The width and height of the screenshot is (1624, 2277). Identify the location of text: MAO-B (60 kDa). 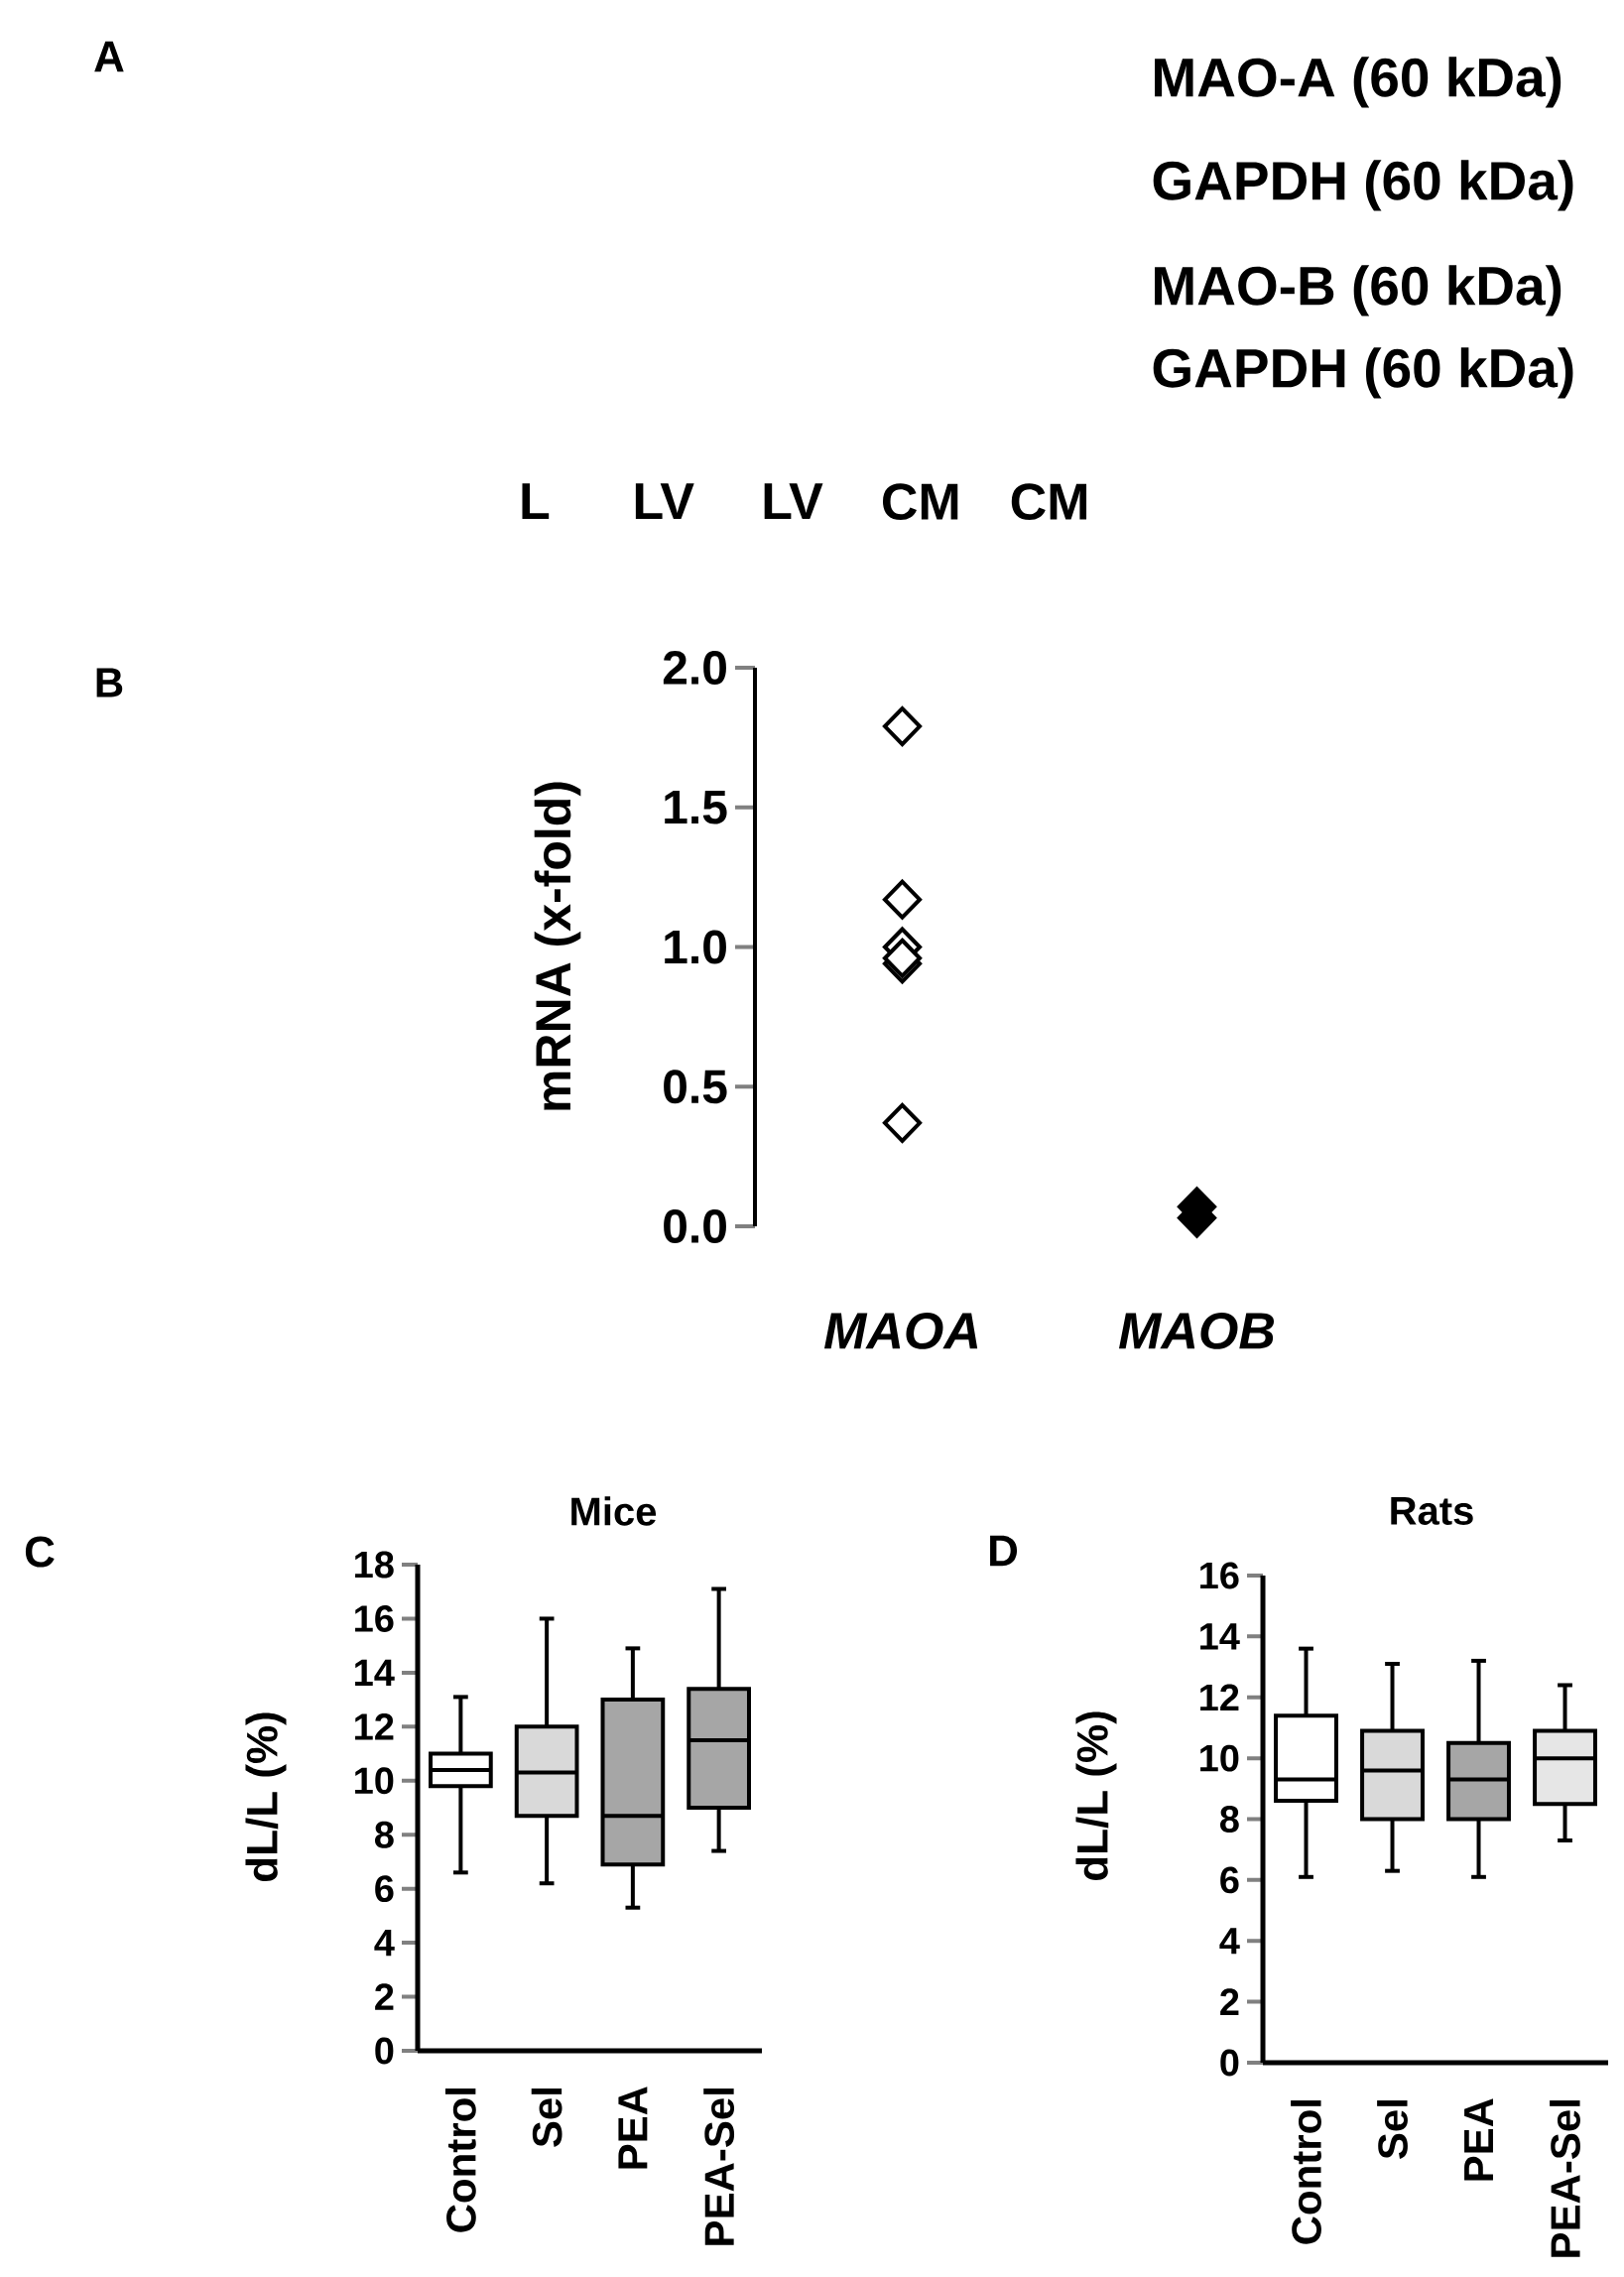
(1358, 290).